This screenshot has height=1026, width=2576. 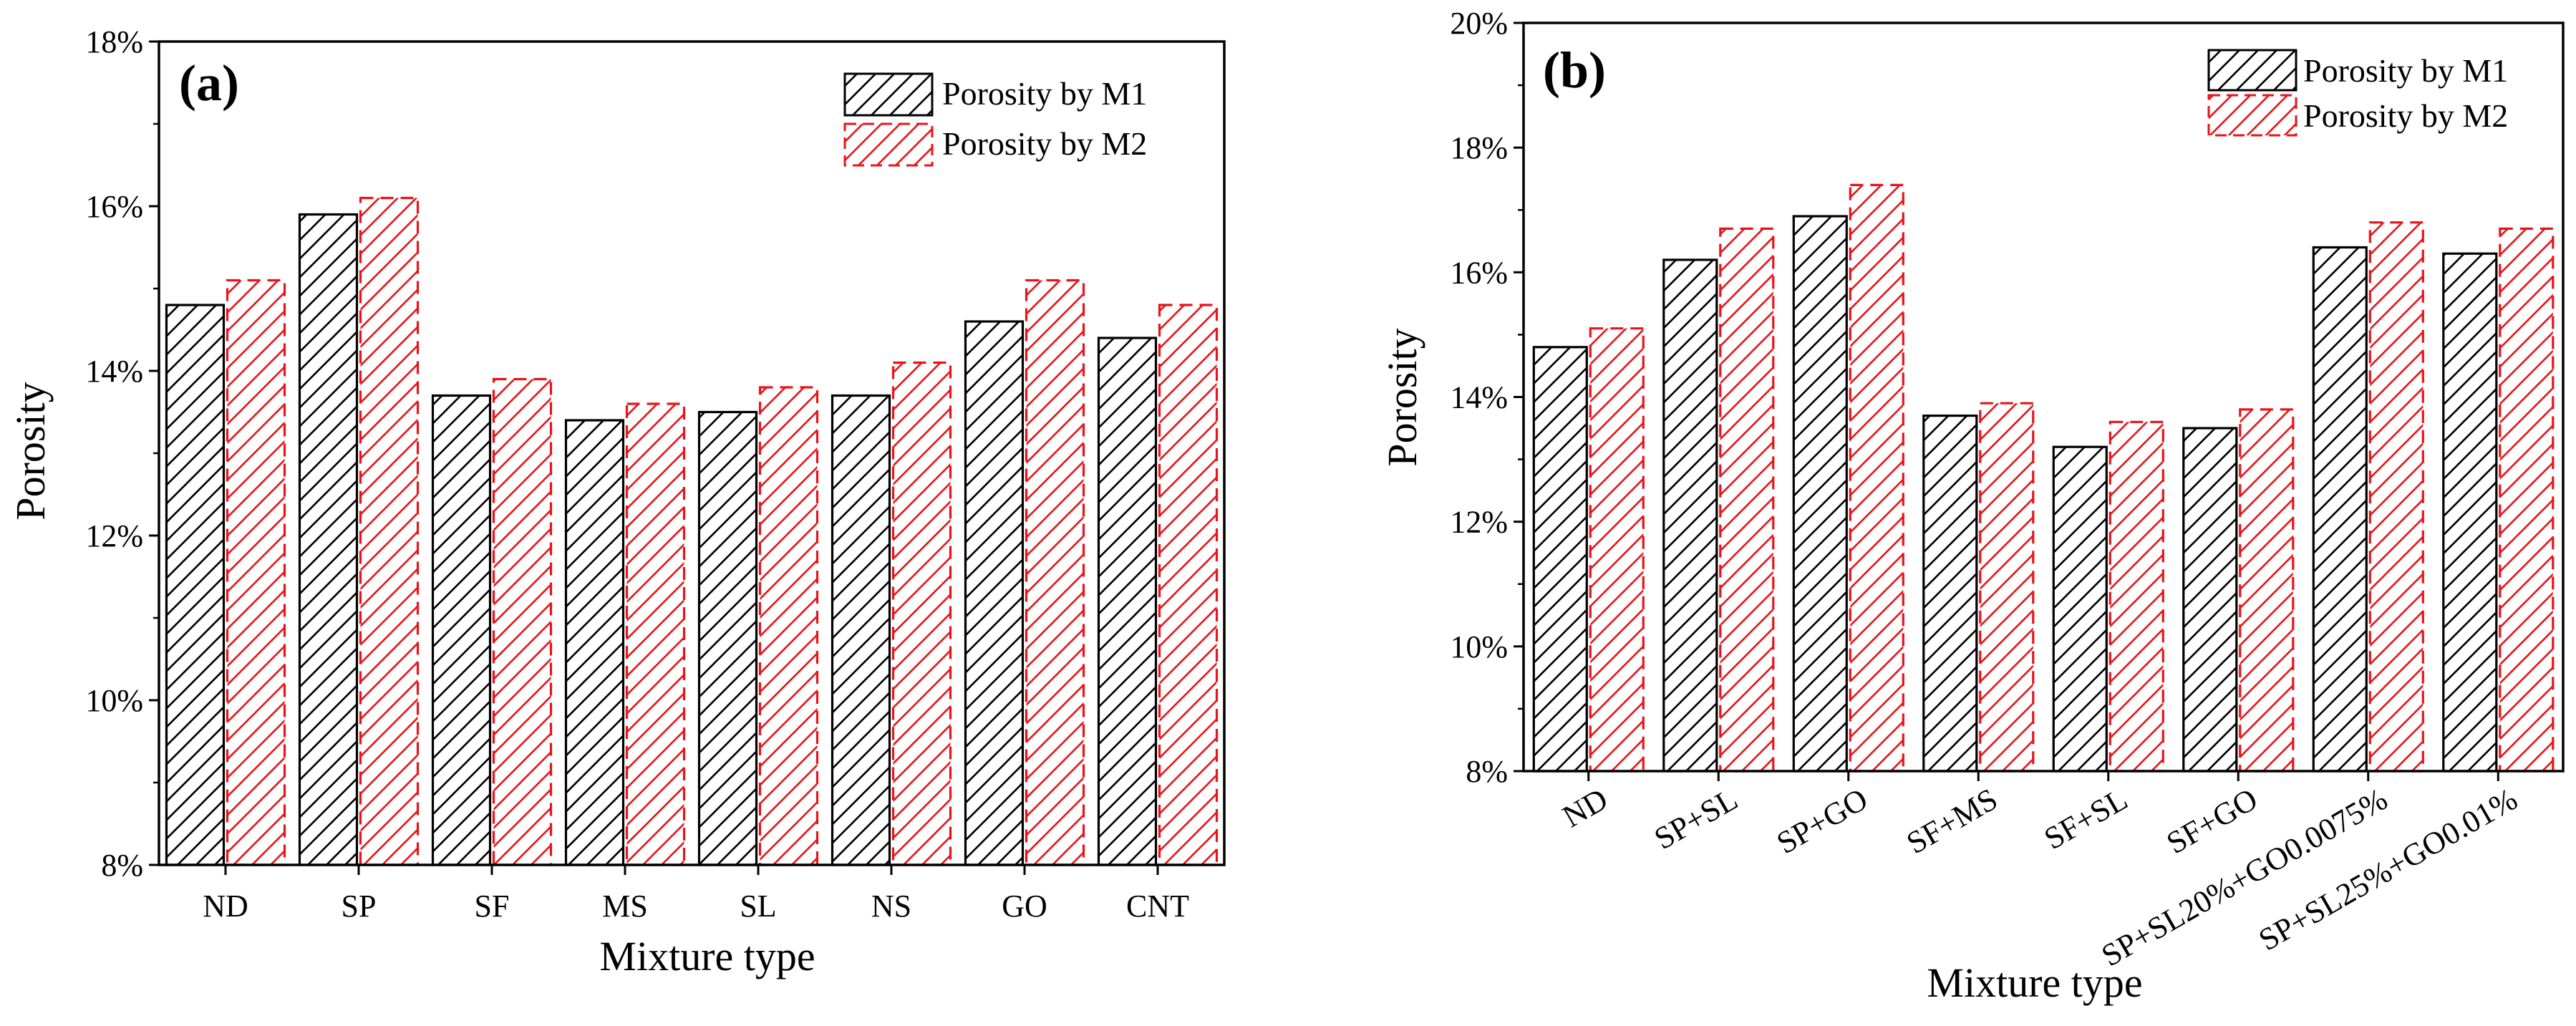 I want to click on x-tick-label: SP+GO, so click(x=1822, y=821).